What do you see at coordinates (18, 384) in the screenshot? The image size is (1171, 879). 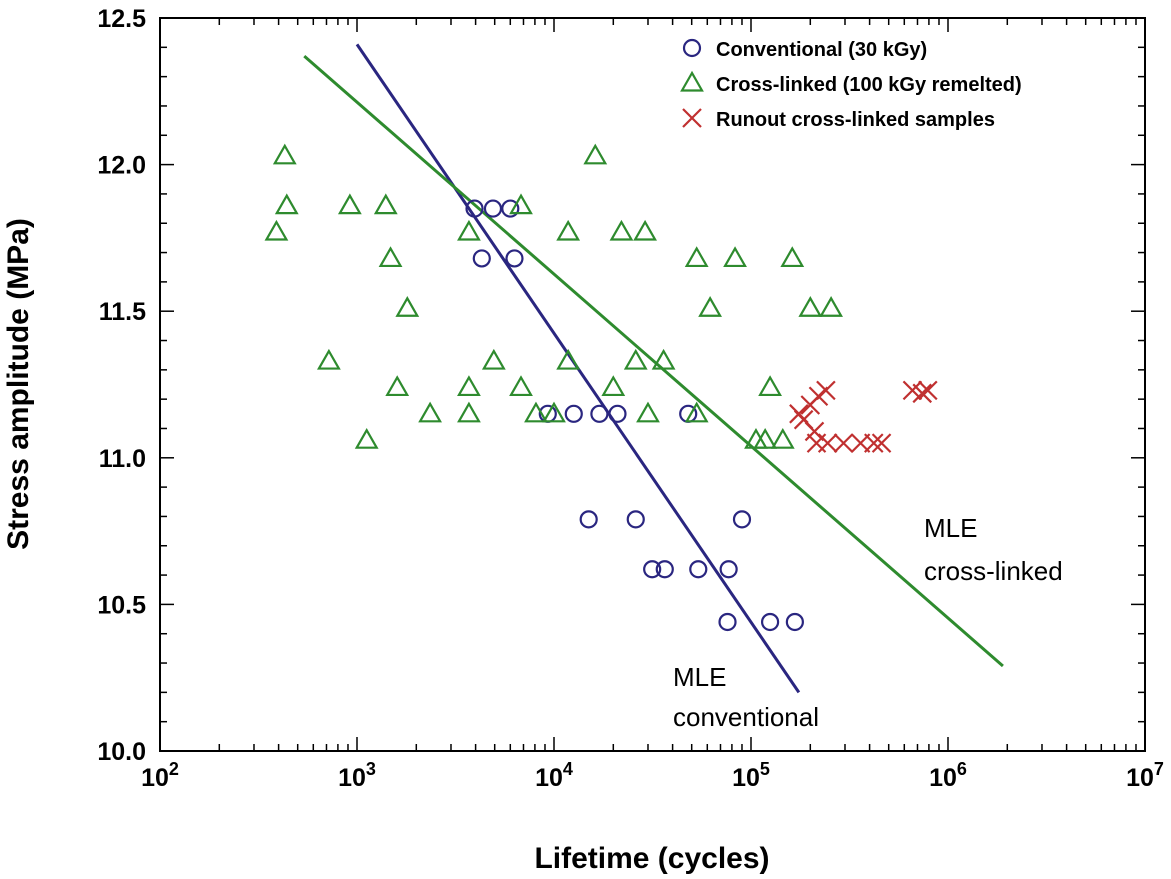 I see `y-axis-title: Stress amplitude (MPa)` at bounding box center [18, 384].